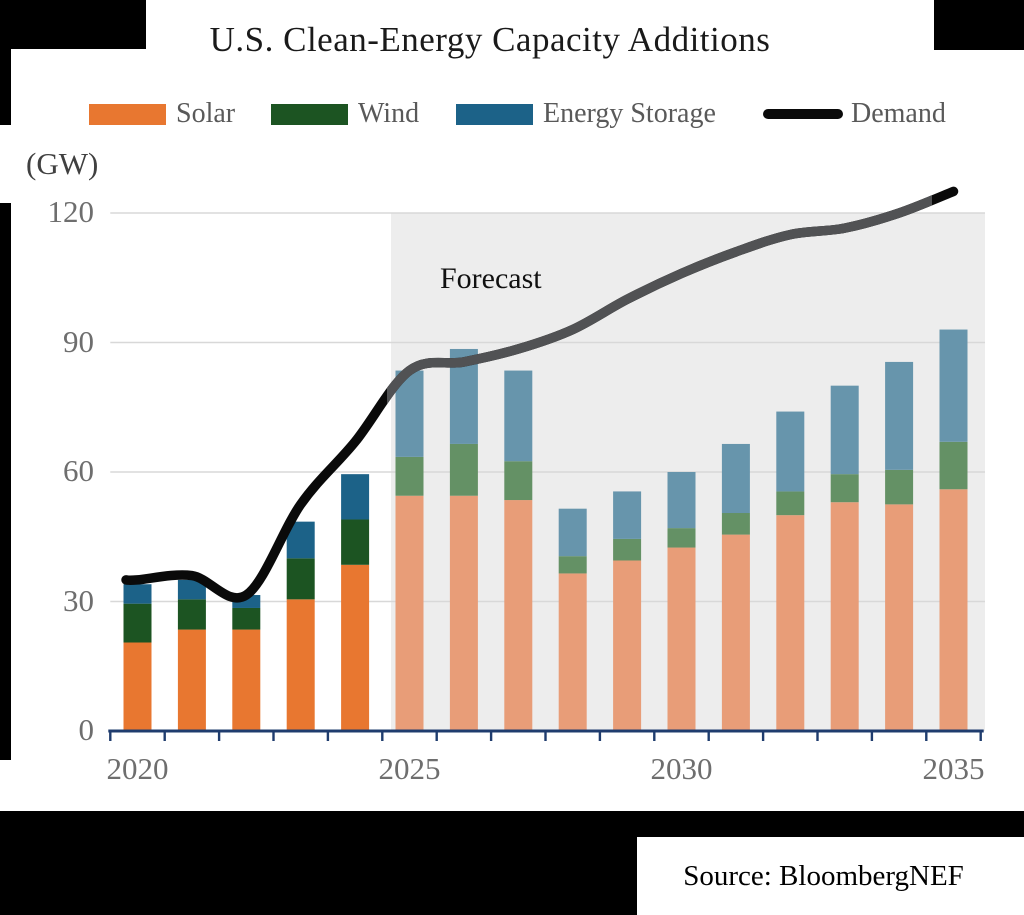  What do you see at coordinates (137, 686) in the screenshot?
I see `bar-2020-solar` at bounding box center [137, 686].